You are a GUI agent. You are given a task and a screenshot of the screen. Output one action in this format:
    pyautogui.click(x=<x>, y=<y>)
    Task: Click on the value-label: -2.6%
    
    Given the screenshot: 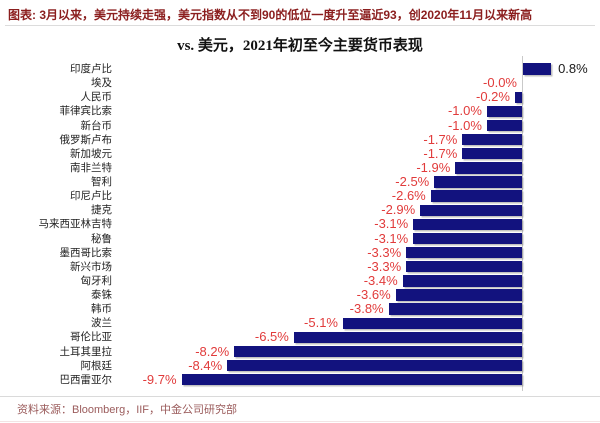 What is the action you would take?
    pyautogui.click(x=408, y=196)
    